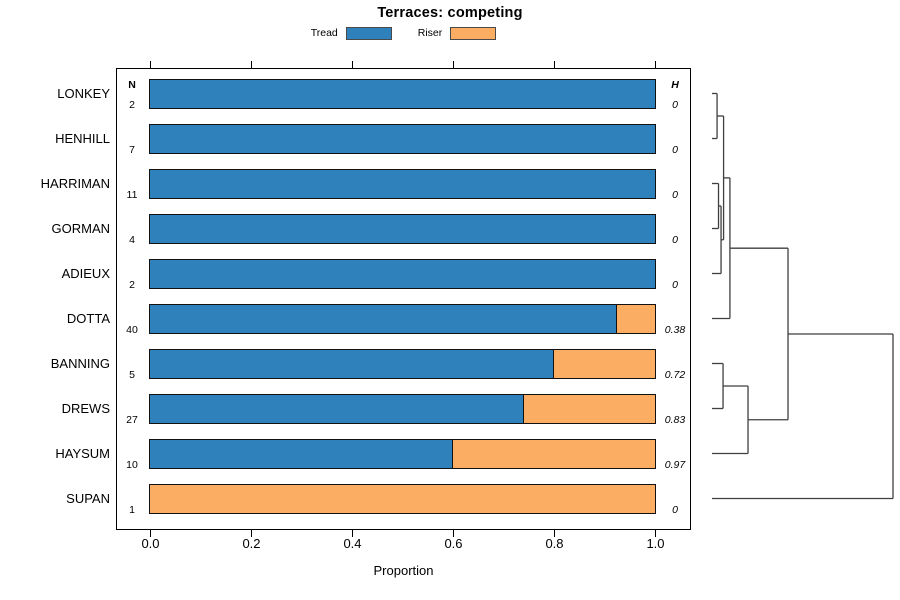 The height and width of the screenshot is (600, 900). Describe the element at coordinates (85, 273) in the screenshot. I see `category-label: ADIEUX` at that location.